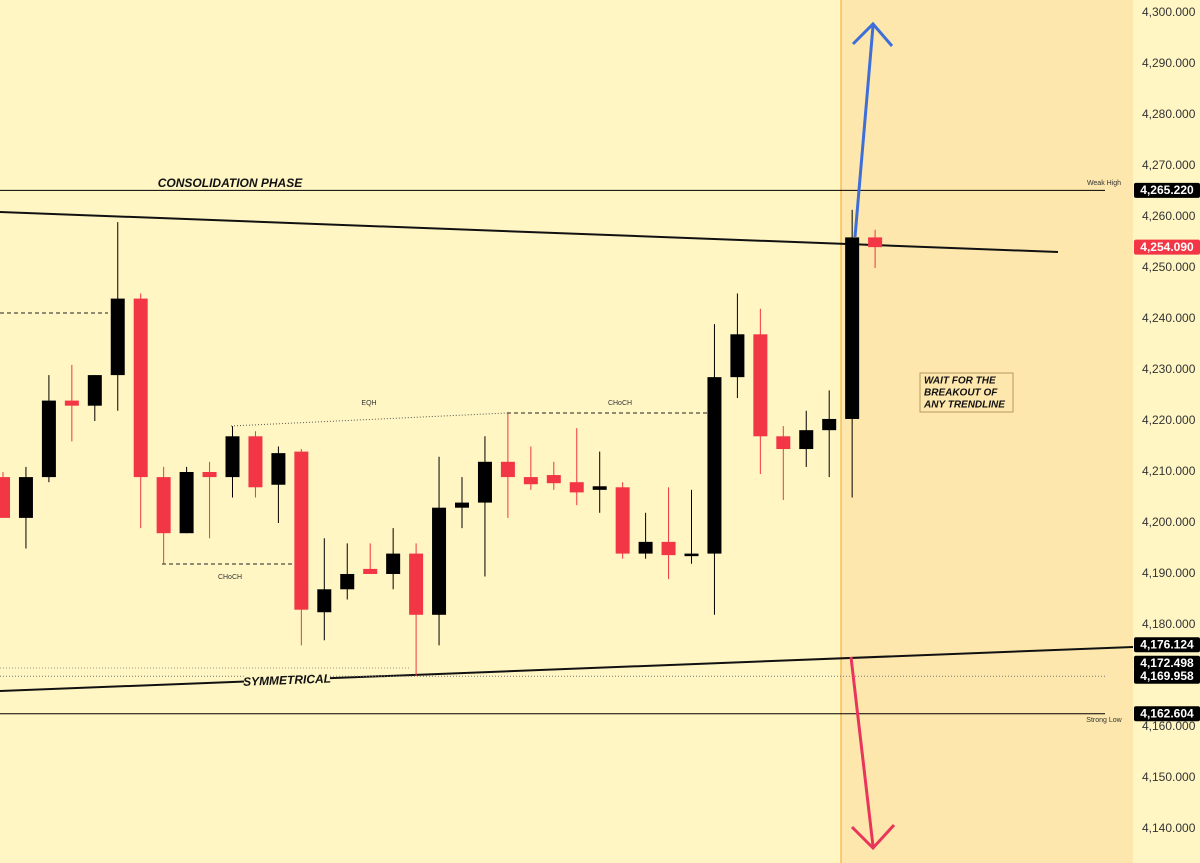 The width and height of the screenshot is (1200, 863). Describe the element at coordinates (1169, 267) in the screenshot. I see `y-tick-label: 4,250.000` at that location.